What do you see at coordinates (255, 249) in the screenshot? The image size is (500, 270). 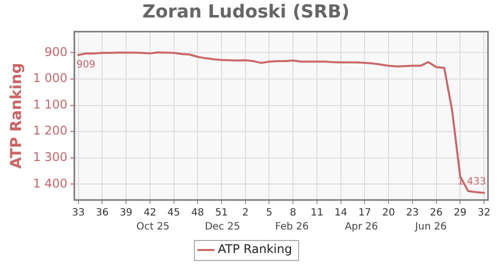 I see `legend-label: ATP Ranking` at bounding box center [255, 249].